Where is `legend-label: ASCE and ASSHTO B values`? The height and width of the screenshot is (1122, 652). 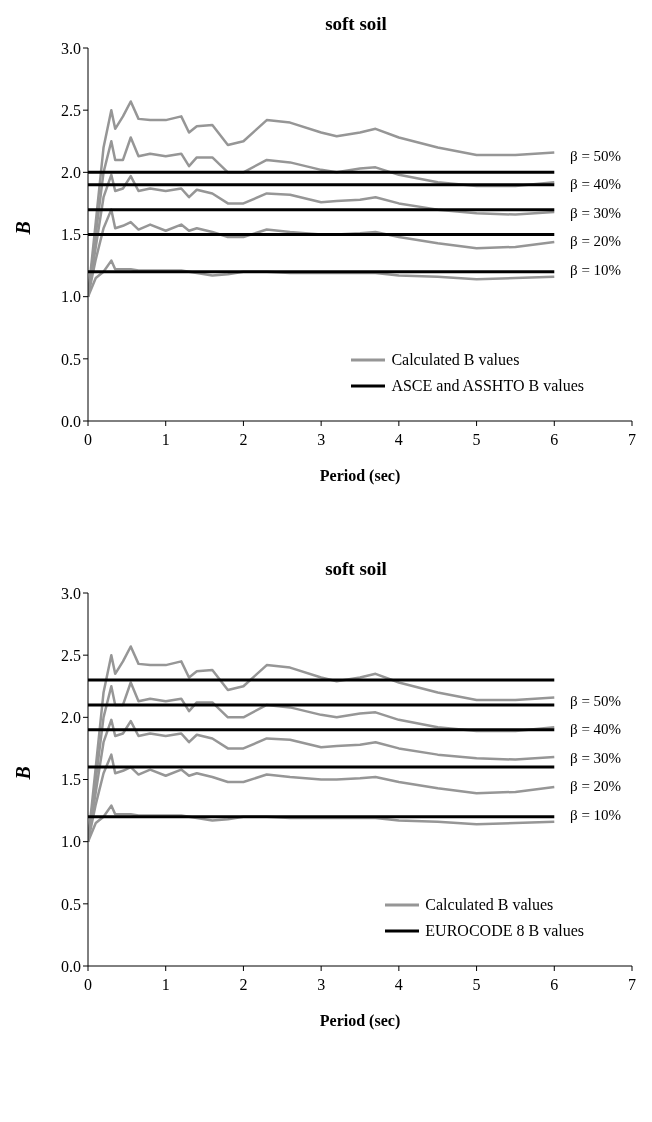 legend-label: ASCE and ASSHTO B values is located at coordinates (487, 386).